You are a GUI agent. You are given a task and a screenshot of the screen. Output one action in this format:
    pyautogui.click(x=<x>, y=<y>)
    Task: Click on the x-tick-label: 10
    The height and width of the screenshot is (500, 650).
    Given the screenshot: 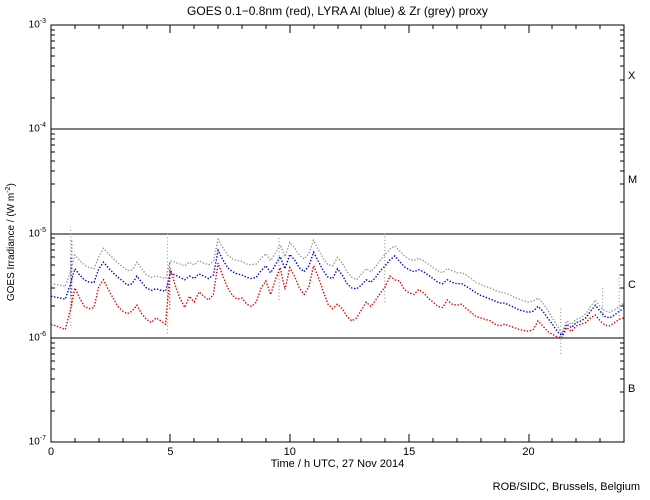 What is the action you would take?
    pyautogui.click(x=289, y=452)
    